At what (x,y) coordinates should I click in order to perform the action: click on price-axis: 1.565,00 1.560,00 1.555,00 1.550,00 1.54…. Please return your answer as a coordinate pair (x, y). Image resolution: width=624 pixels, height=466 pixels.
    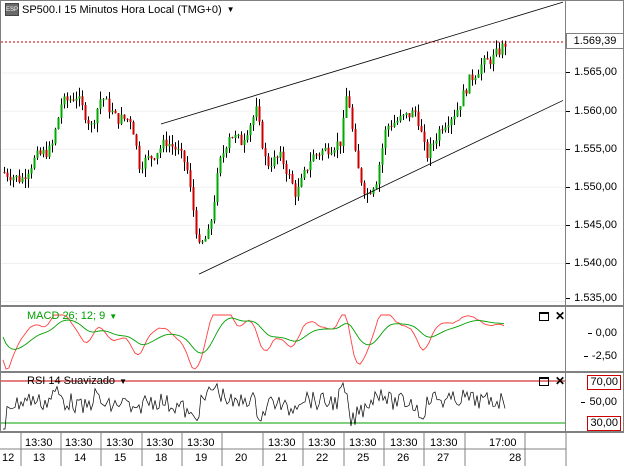
    Looking at the image, I should click on (595, 153).